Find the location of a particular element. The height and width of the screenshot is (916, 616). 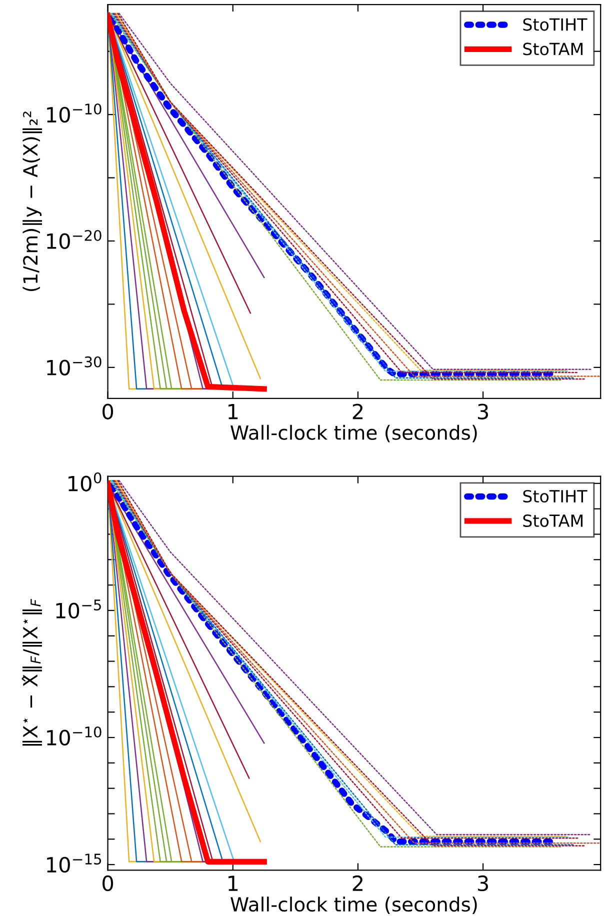

y-axis-title: (1/2m)‖y − A(X)‖₂² is located at coordinates (32, 202).